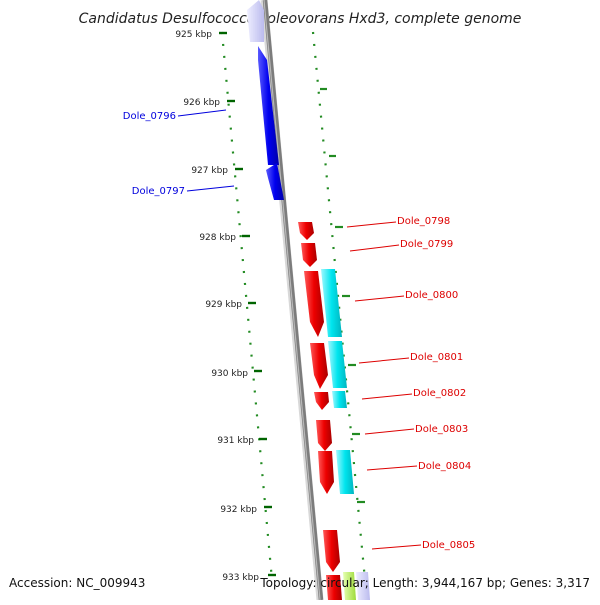 Image resolution: width=600 pixels, height=605 pixels. I want to click on ruler-tick-label: 925 kbp, so click(193, 35).